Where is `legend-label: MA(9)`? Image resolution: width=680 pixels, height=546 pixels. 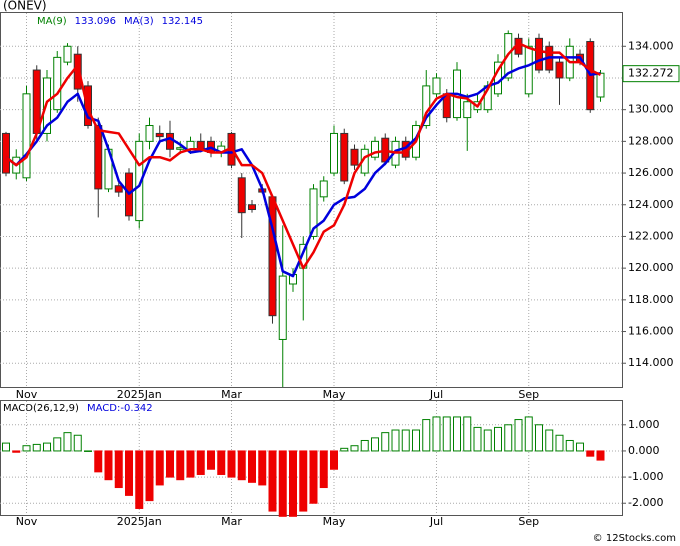
legend-label: MA(9) is located at coordinates (52, 21).